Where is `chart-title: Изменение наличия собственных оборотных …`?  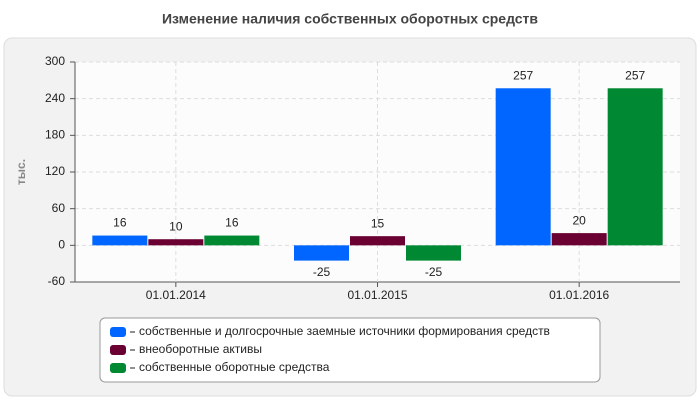
chart-title: Изменение наличия собственных оборотных … is located at coordinates (350, 19).